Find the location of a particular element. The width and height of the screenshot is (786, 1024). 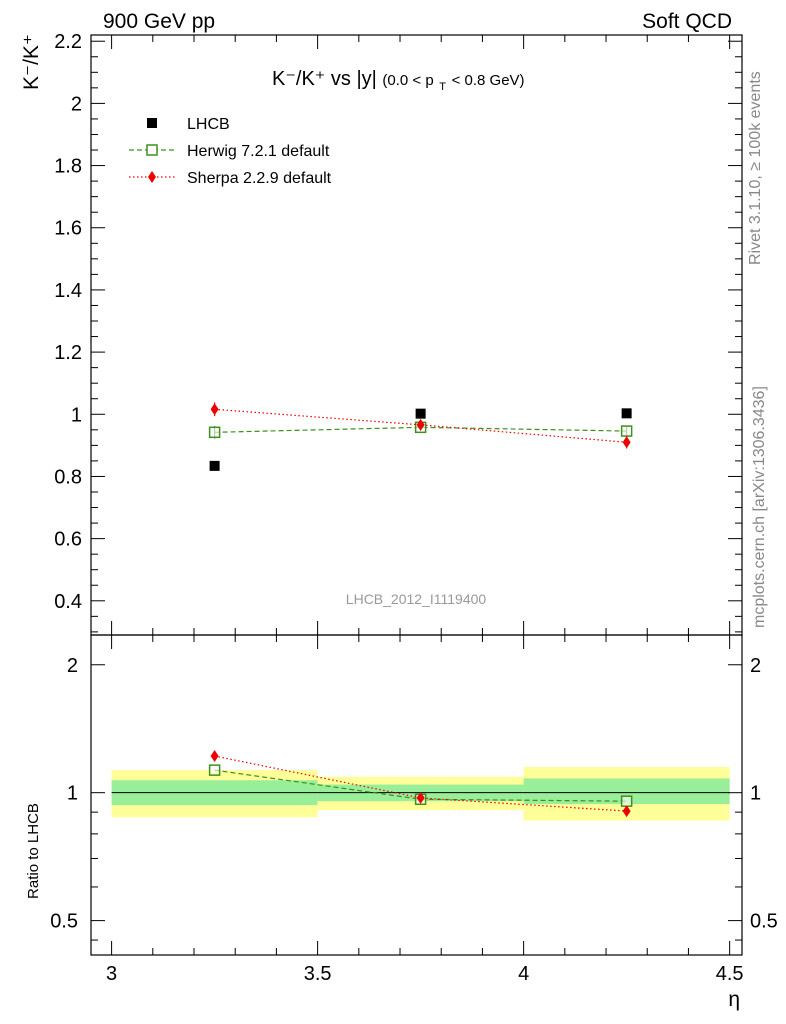

ratio-y-tick-label-right: 1 is located at coordinates (755, 794).